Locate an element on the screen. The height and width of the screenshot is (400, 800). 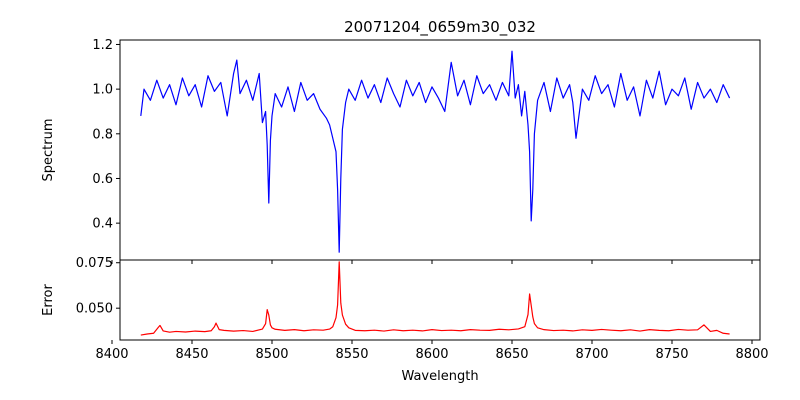
error-x-tick-label: 8600 is located at coordinates (431, 354).